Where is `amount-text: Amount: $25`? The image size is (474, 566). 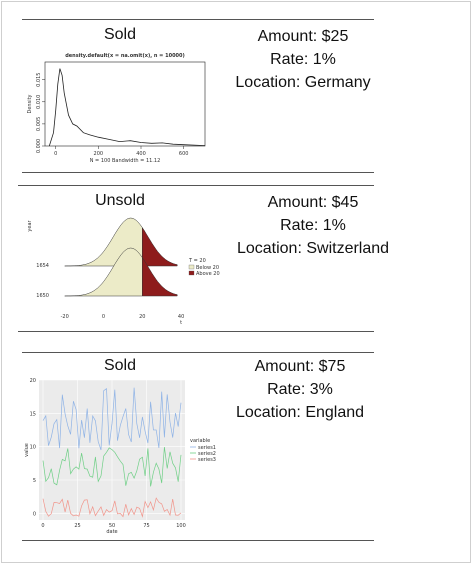
amount-text: Amount: $25 is located at coordinates (303, 36).